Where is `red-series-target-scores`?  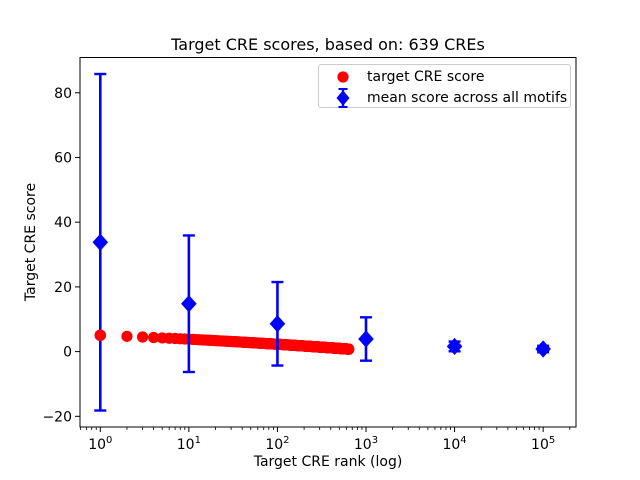
red-series-target-scores is located at coordinates (238, 342).